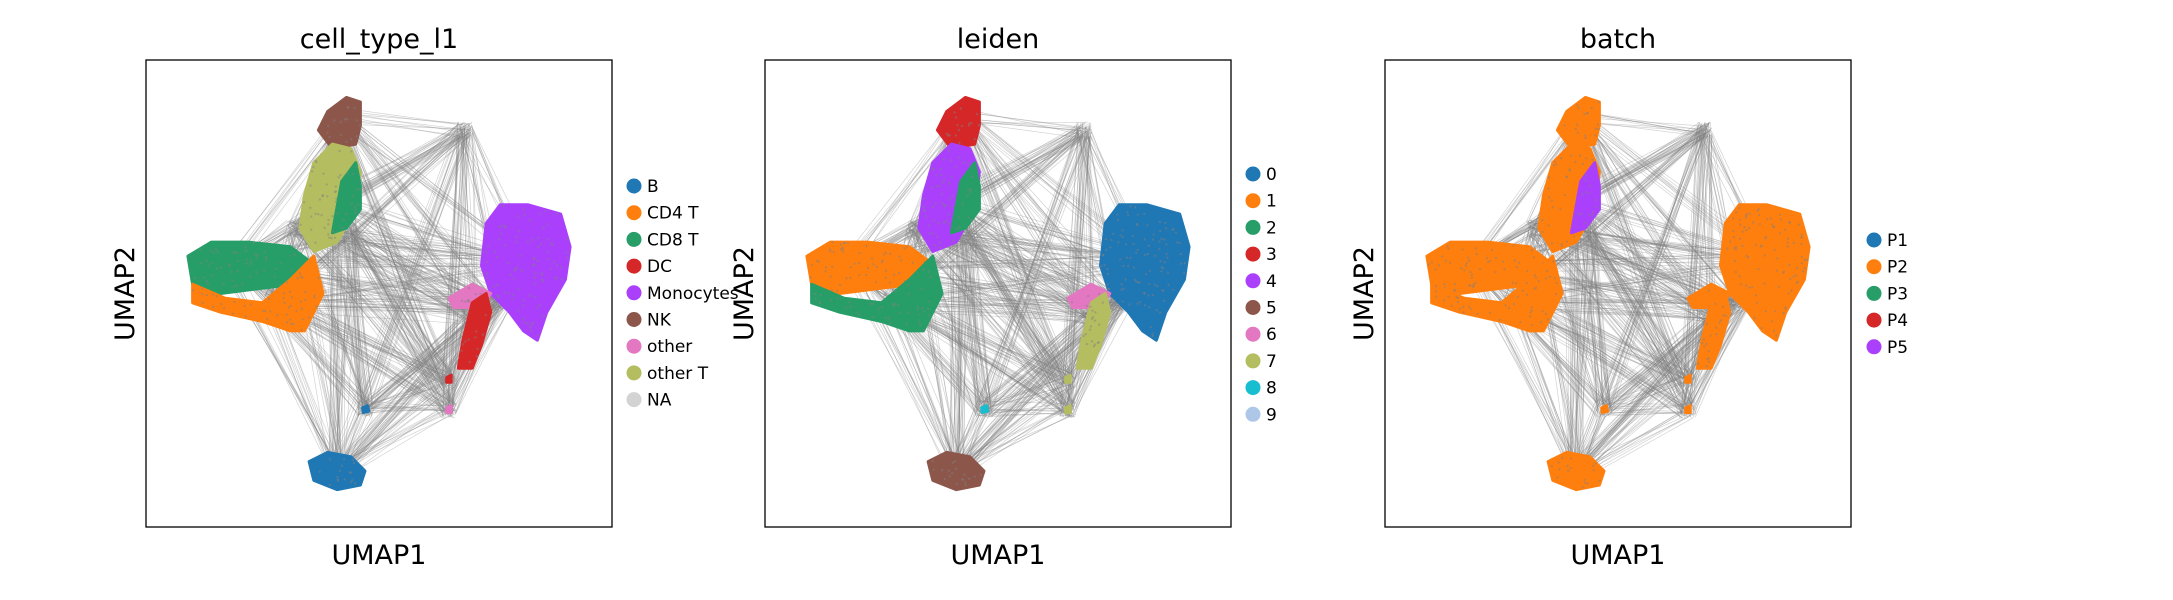 The height and width of the screenshot is (600, 2173). Describe the element at coordinates (682, 294) in the screenshot. I see `legend-item: Monocytes` at that location.